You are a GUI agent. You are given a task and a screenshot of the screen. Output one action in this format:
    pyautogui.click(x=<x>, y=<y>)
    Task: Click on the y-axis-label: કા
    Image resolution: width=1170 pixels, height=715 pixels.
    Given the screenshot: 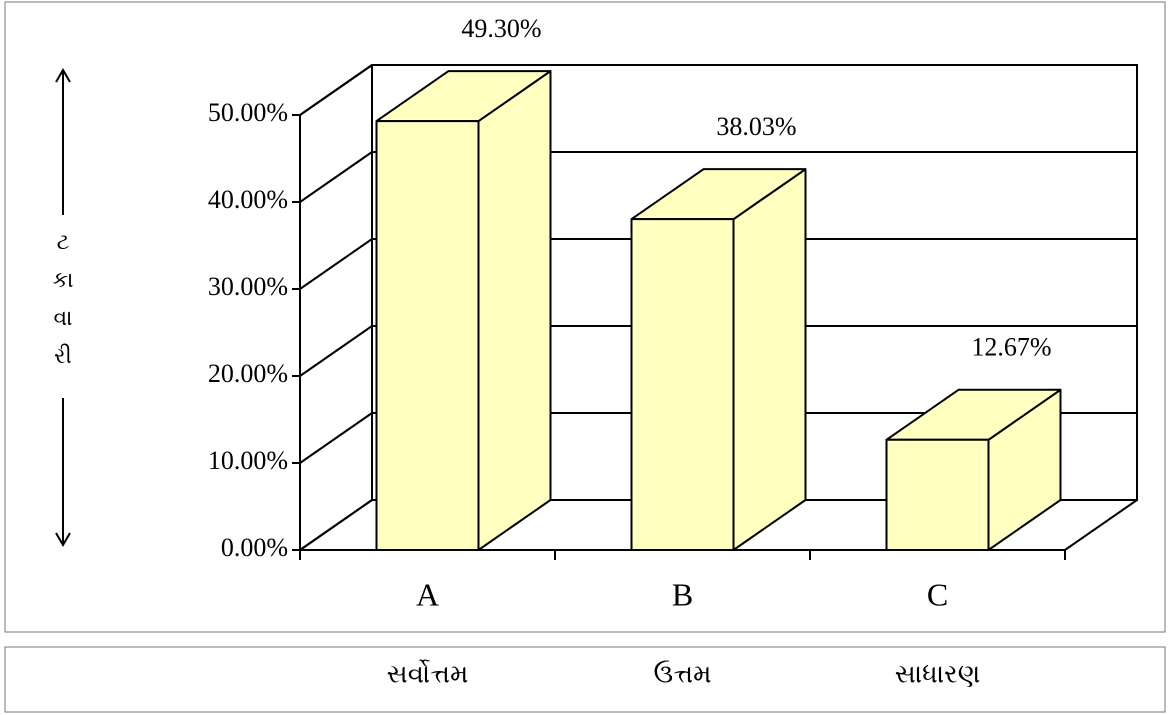 What is the action you would take?
    pyautogui.click(x=63, y=280)
    